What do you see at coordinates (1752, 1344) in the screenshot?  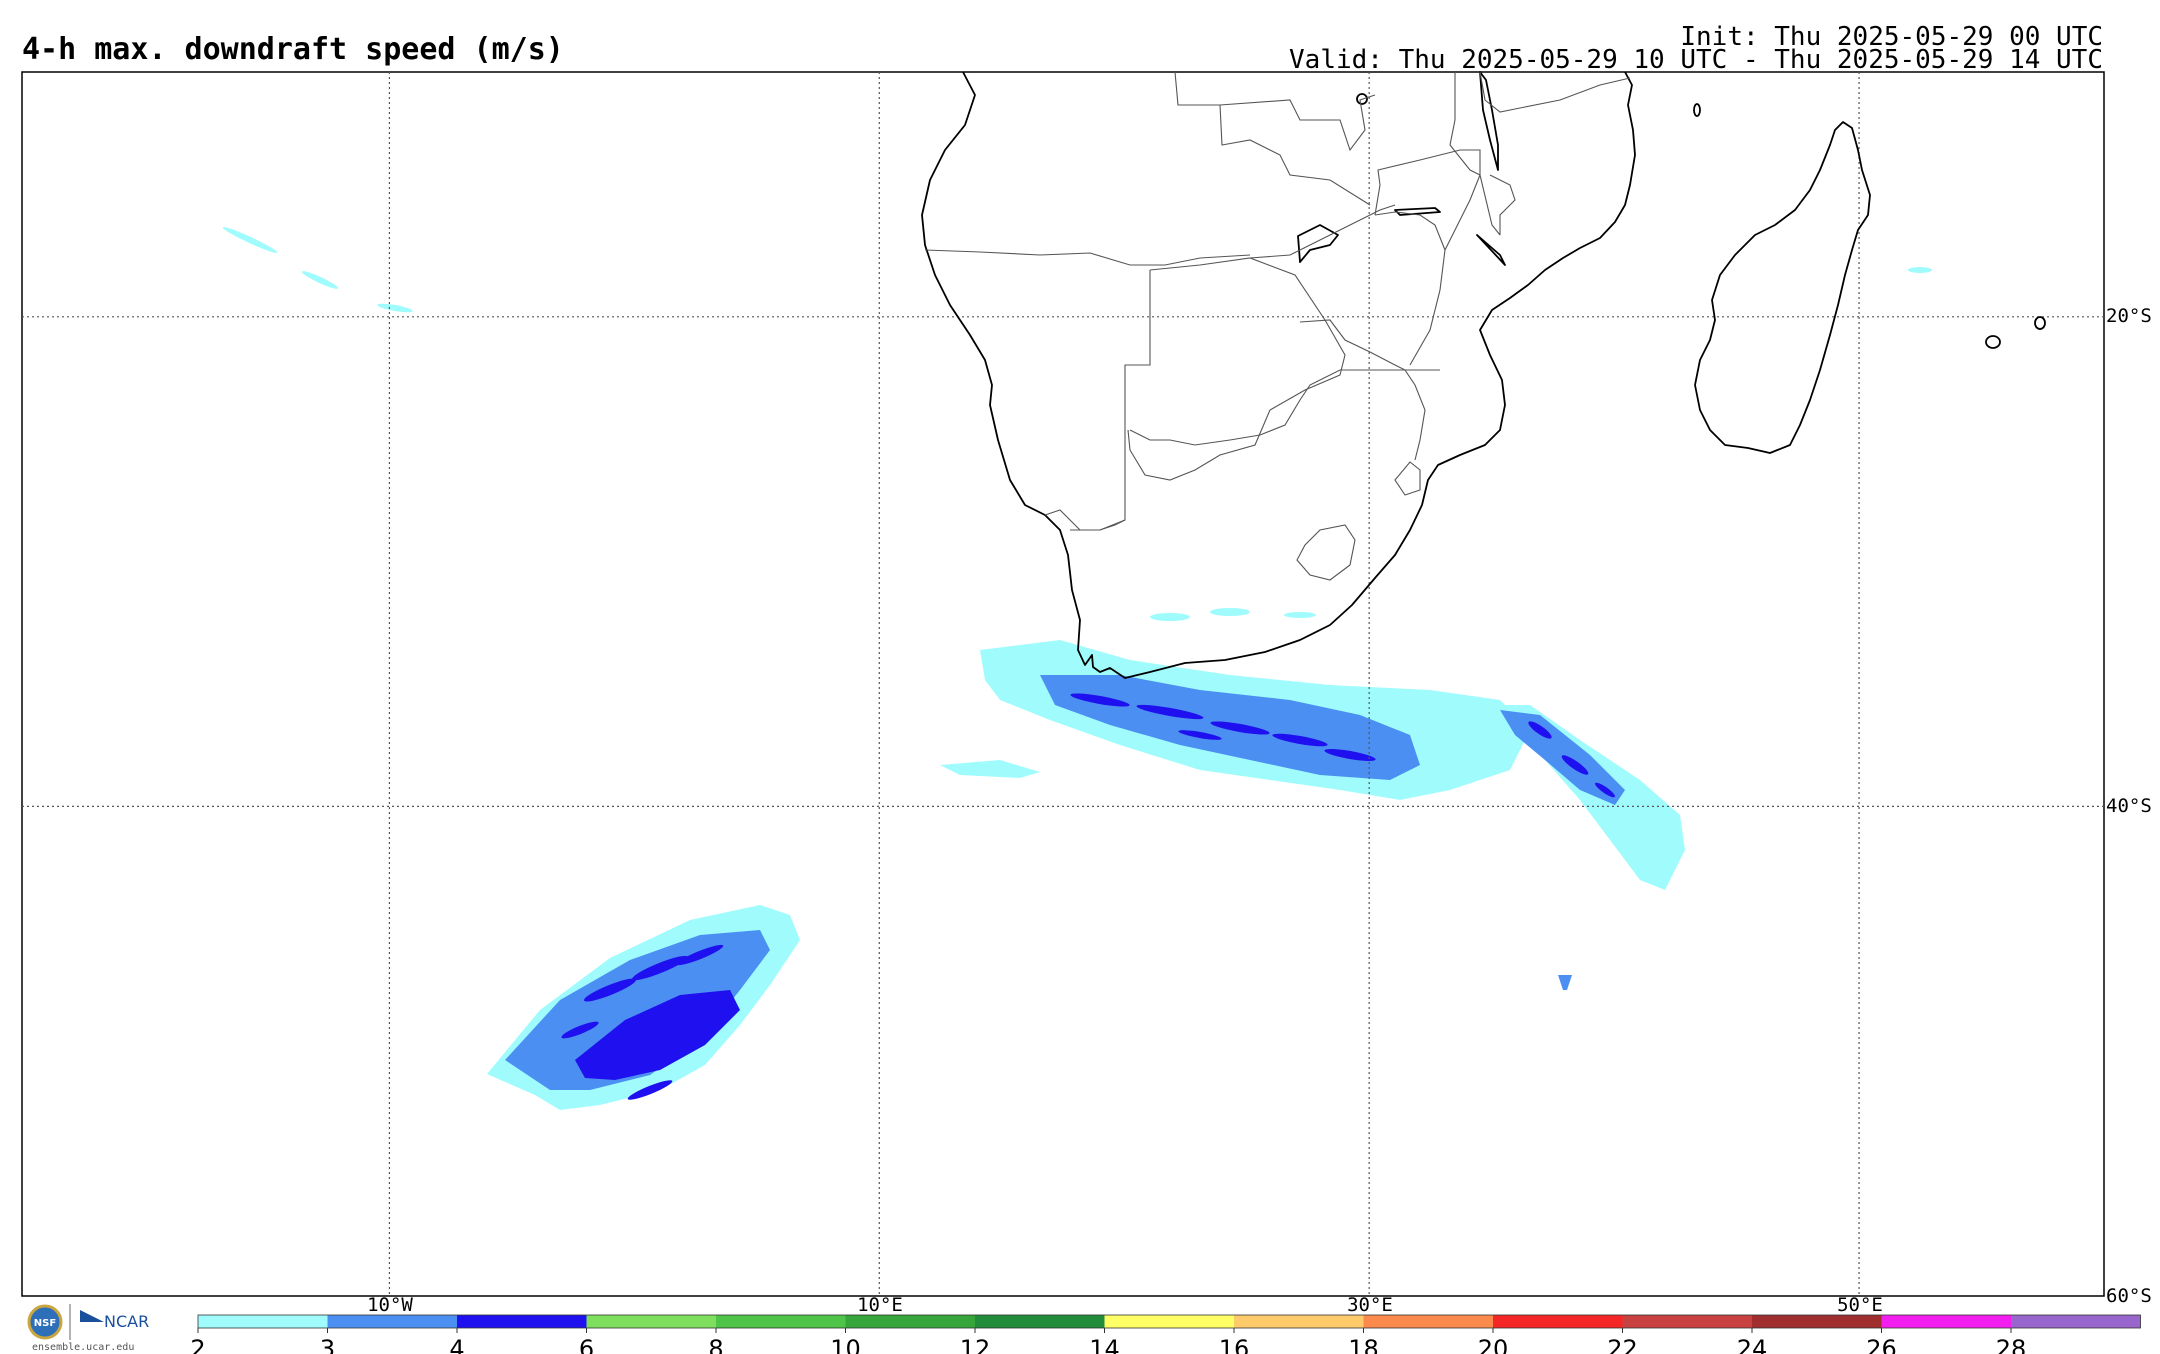 I see `colorbar-label: 24` at bounding box center [1752, 1344].